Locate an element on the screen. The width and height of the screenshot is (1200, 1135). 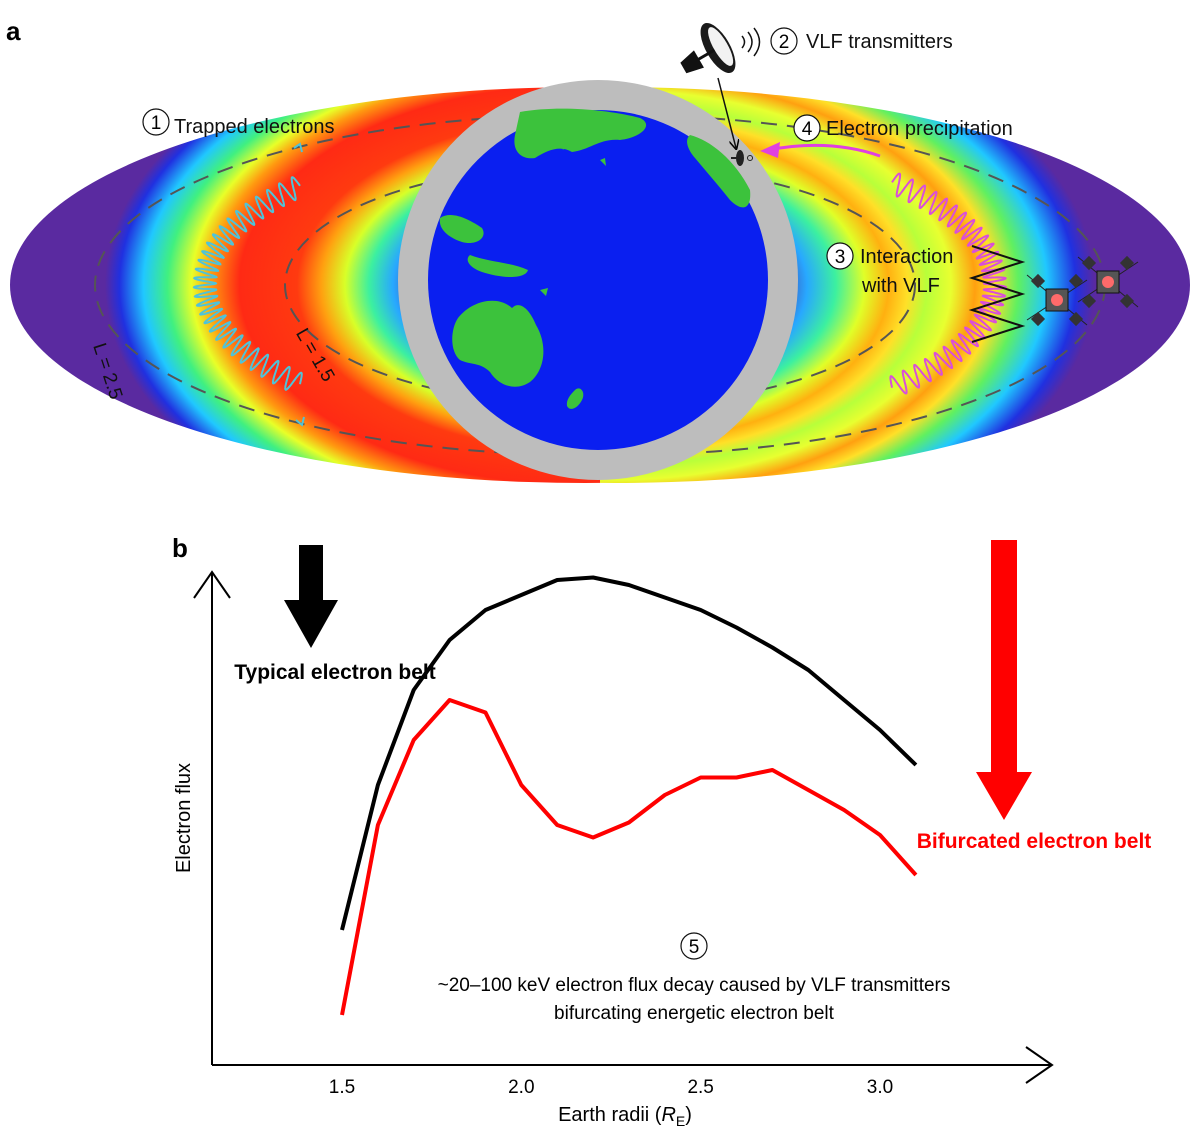
panel-b-label: b is located at coordinates (180, 548).